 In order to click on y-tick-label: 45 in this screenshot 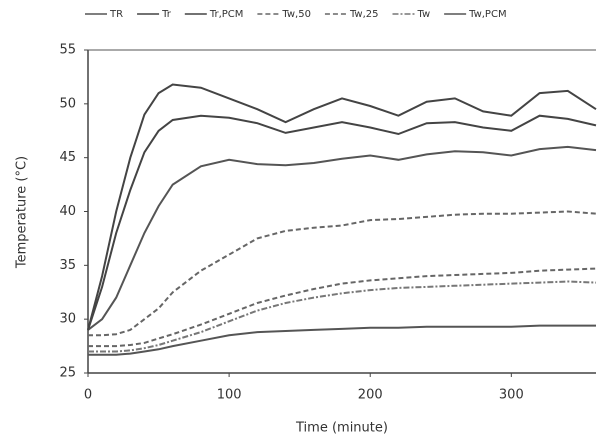, I will do `click(67, 157)`.